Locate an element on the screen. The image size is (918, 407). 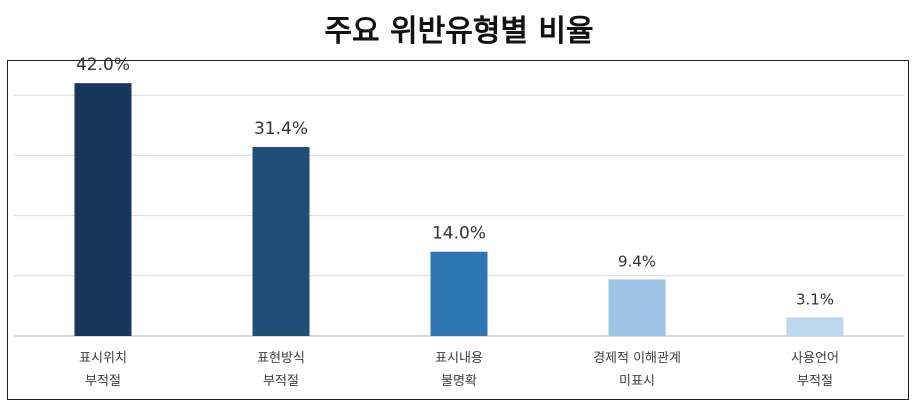
category-label-4-line-1: 경제적 이해관계 is located at coordinates (637, 358).